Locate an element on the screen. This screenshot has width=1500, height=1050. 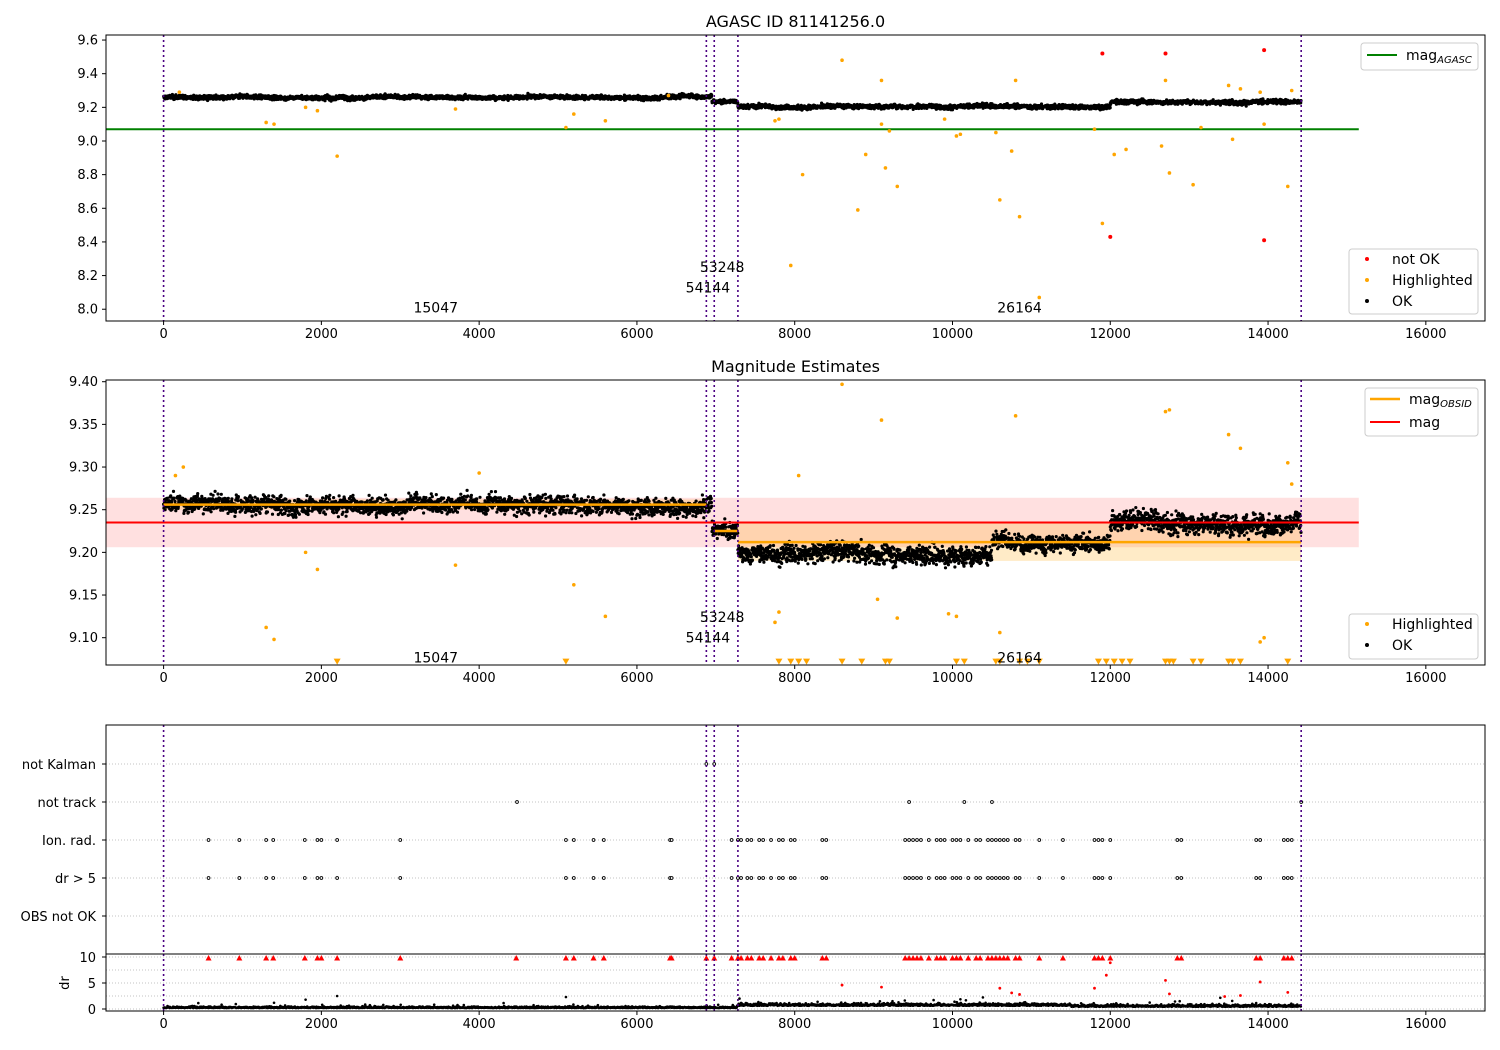
x-tick-label: 0 is located at coordinates (163, 334).